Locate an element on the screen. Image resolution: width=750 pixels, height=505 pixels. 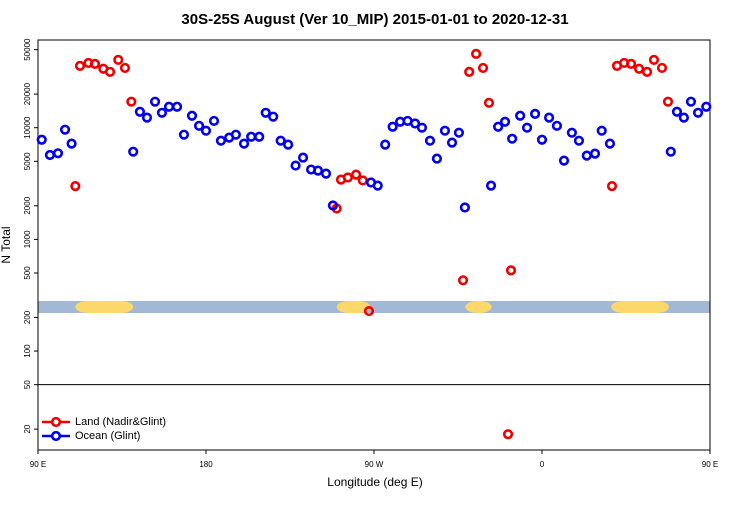
y-tick-label: 10000 is located at coordinates (27, 127).